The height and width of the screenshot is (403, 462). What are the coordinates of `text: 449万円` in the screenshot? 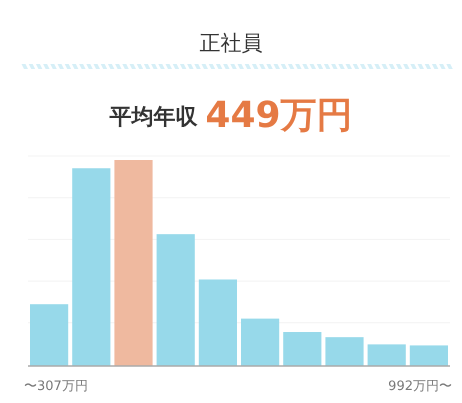 It's located at (279, 115).